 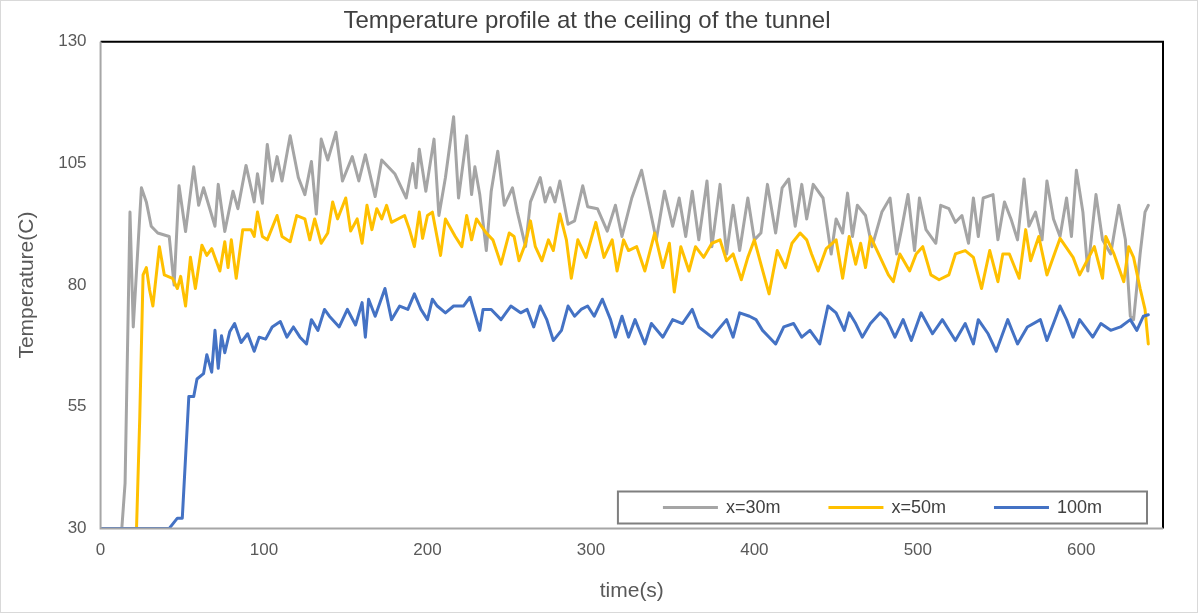 I want to click on x-tick-label: 100, so click(x=264, y=550).